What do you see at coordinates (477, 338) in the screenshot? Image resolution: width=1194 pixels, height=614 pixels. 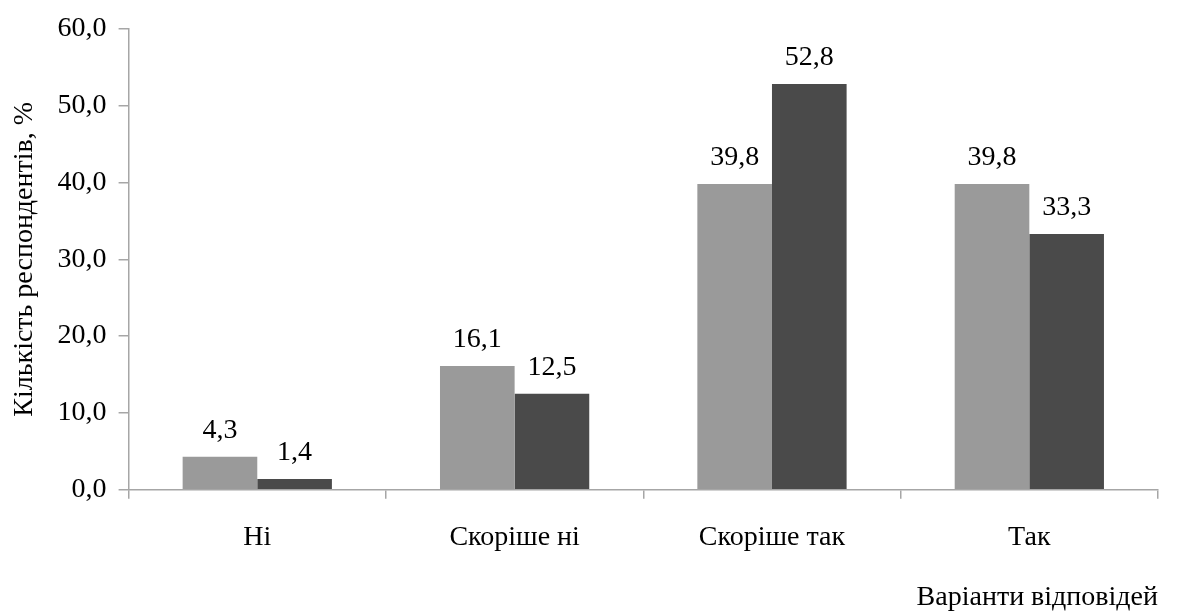 I see `data-label: 16,1` at bounding box center [477, 338].